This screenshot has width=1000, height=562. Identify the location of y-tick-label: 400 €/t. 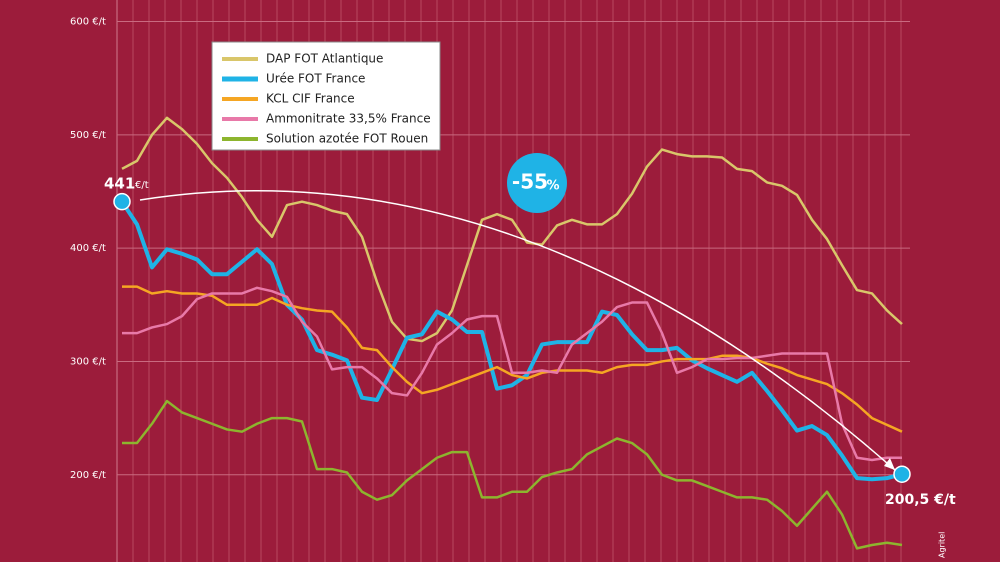
(88, 248).